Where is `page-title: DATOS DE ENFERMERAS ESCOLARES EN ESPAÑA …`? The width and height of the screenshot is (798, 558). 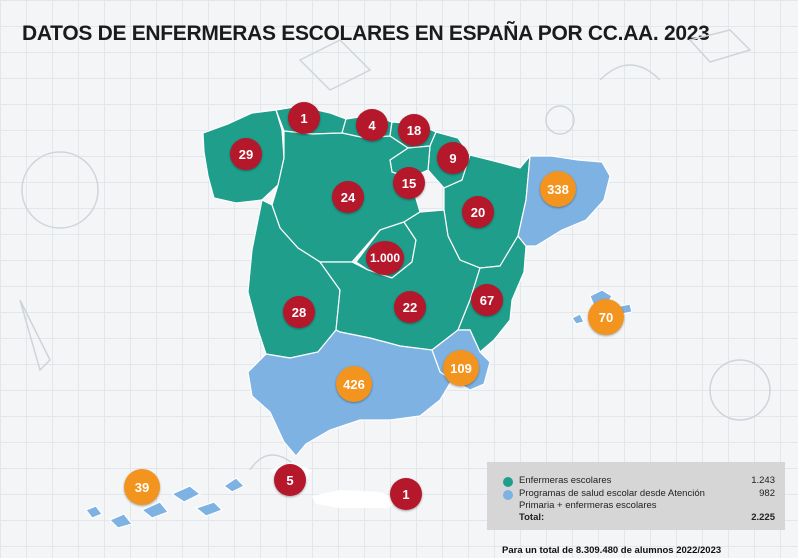
page-title: DATOS DE ENFERMERAS ESCOLARES EN ESPAÑA … is located at coordinates (366, 33).